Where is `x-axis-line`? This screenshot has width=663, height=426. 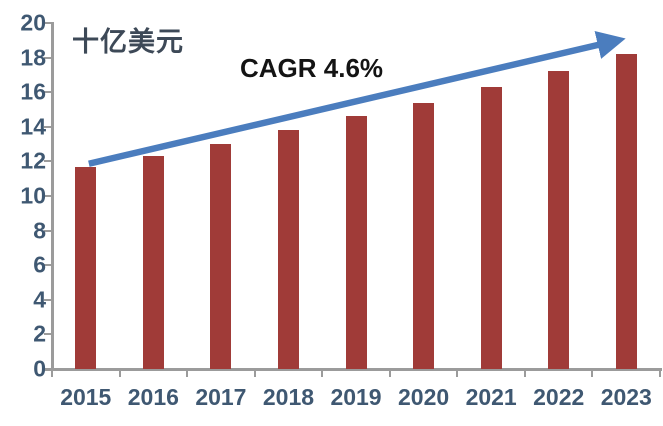 x-axis-line is located at coordinates (353, 369).